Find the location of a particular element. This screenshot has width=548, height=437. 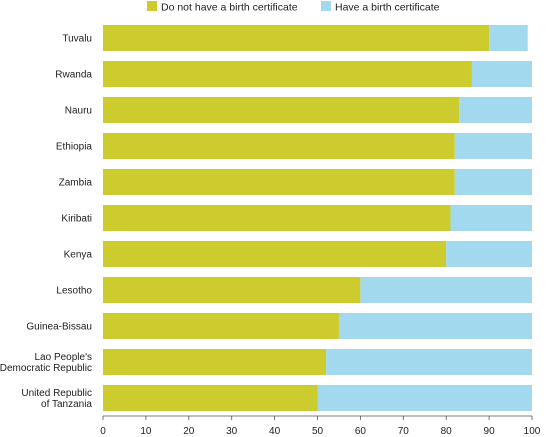

x-tick-label-10: 10 is located at coordinates (146, 431).